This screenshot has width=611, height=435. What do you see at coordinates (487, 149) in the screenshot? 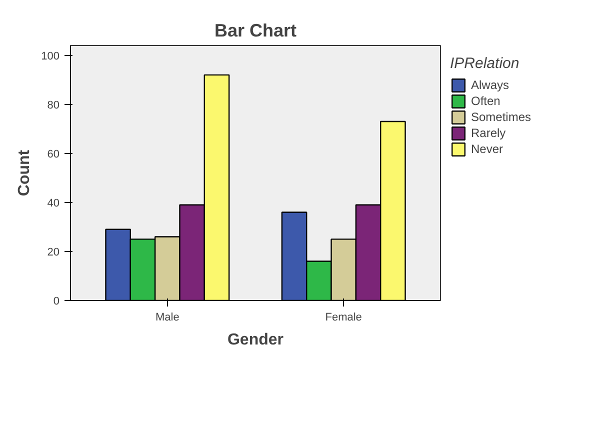
I see `legend-label: Never` at bounding box center [487, 149].